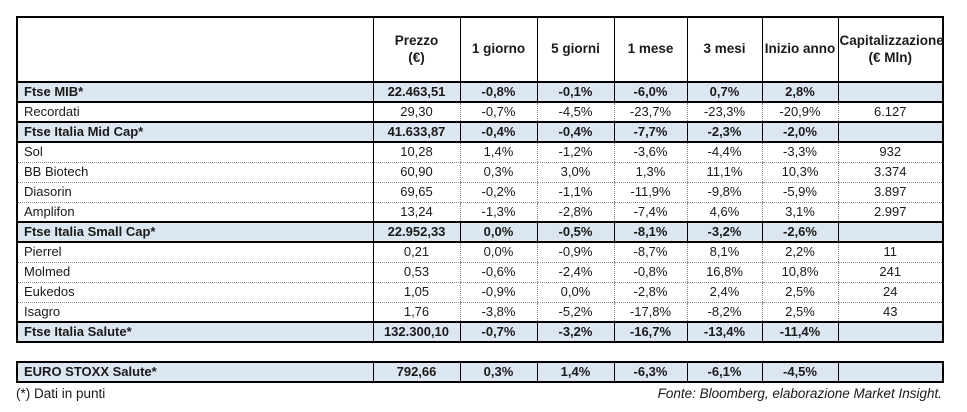  I want to click on cell-prezzo: 0,21, so click(416, 252).